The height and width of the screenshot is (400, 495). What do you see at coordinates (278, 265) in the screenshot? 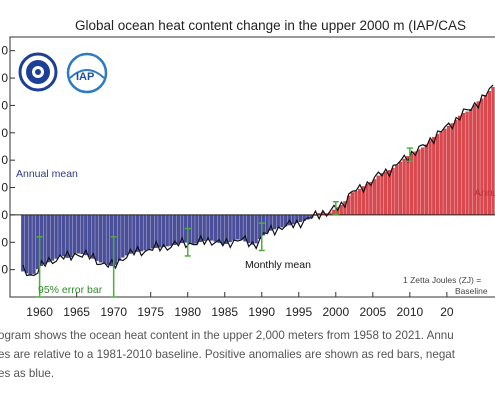
I see `monthly-mean-label: Monthly mean` at bounding box center [278, 265].